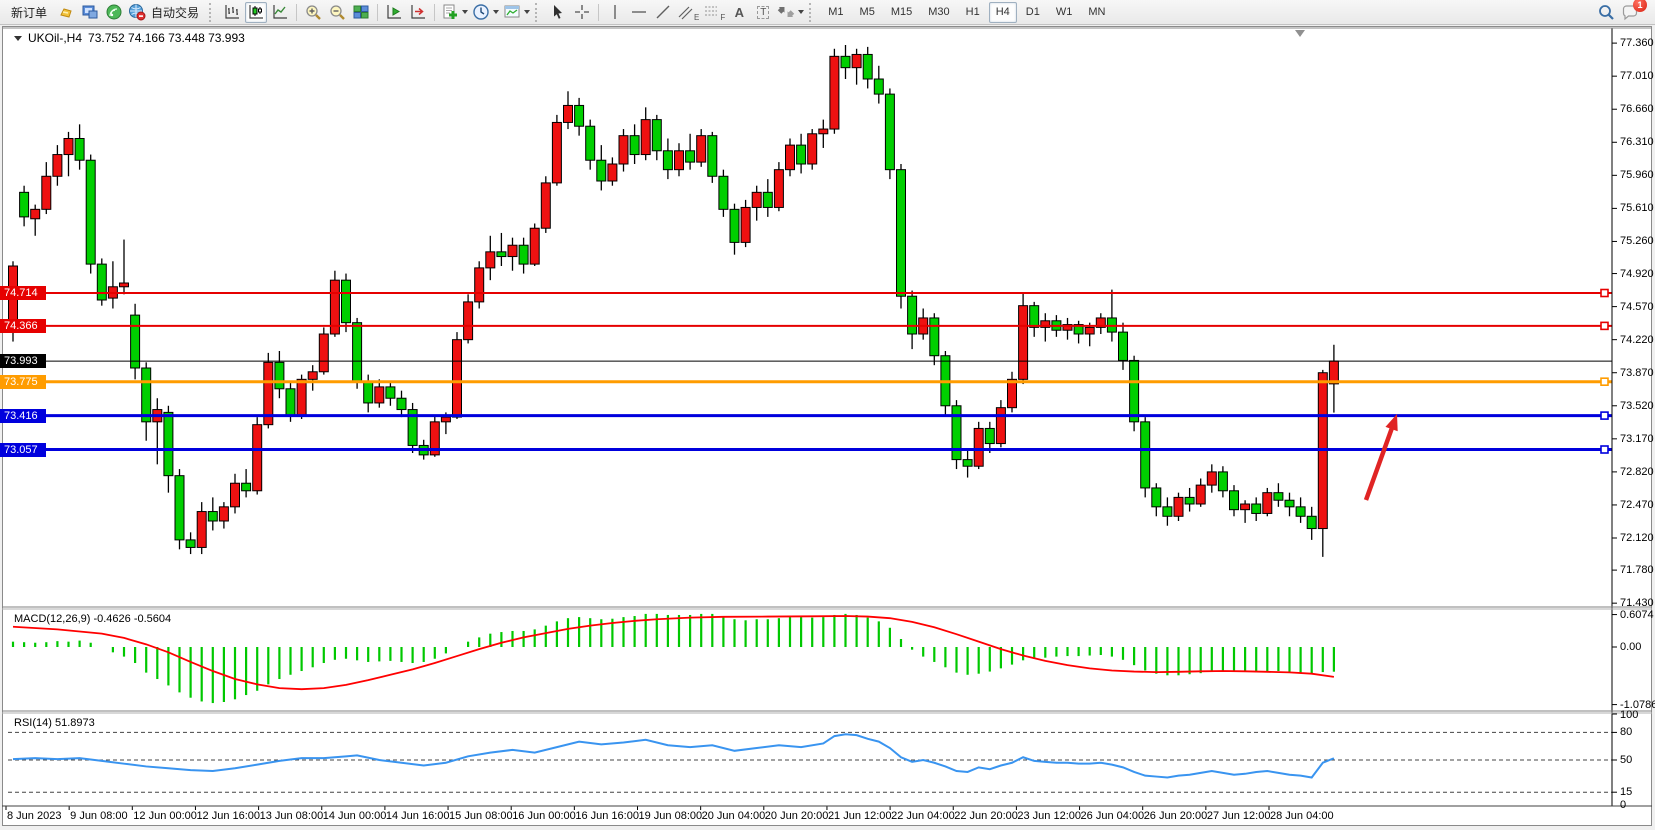 The width and height of the screenshot is (1655, 830). Describe the element at coordinates (435, 12) in the screenshot. I see `toolbar-separator` at that location.